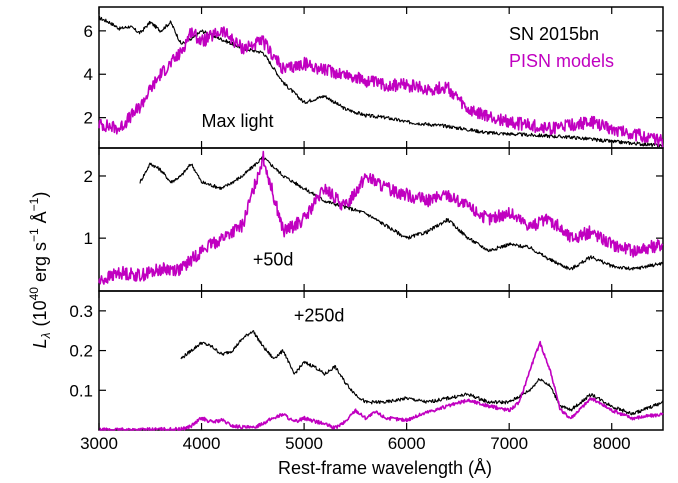  What do you see at coordinates (407, 443) in the screenshot?
I see `x-tick-label: 6000` at bounding box center [407, 443].